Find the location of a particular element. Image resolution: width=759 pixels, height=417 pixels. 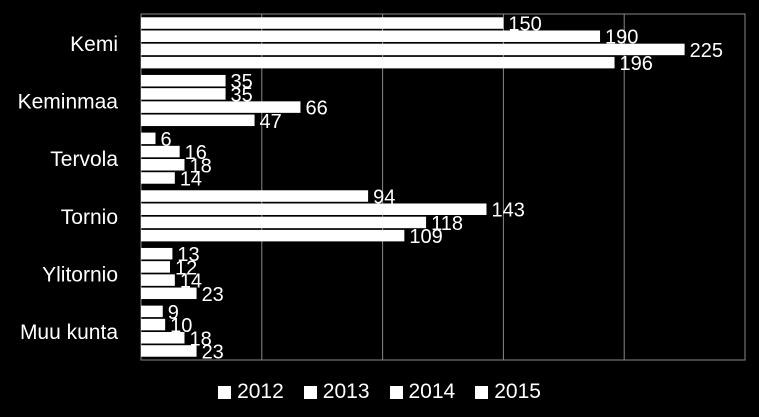

legend-item: 2013 is located at coordinates (336, 392).